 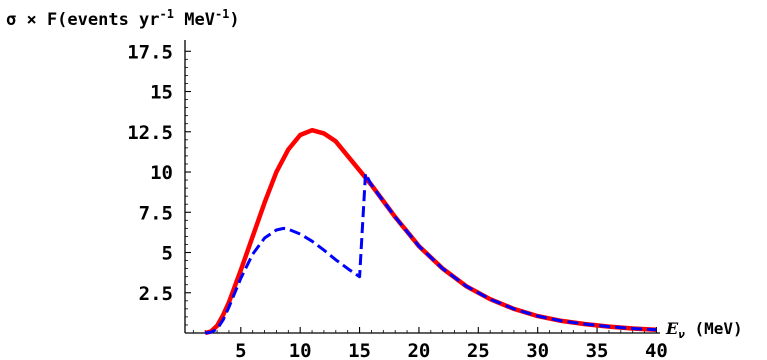 What do you see at coordinates (161, 93) in the screenshot?
I see `y-tick-label: 15` at bounding box center [161, 93].